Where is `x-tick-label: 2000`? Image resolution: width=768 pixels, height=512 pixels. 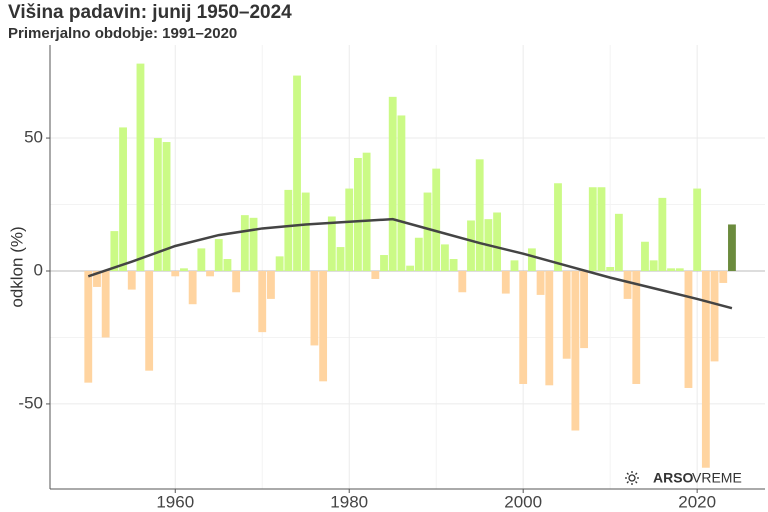
x-tick-label: 2000 is located at coordinates (523, 501).